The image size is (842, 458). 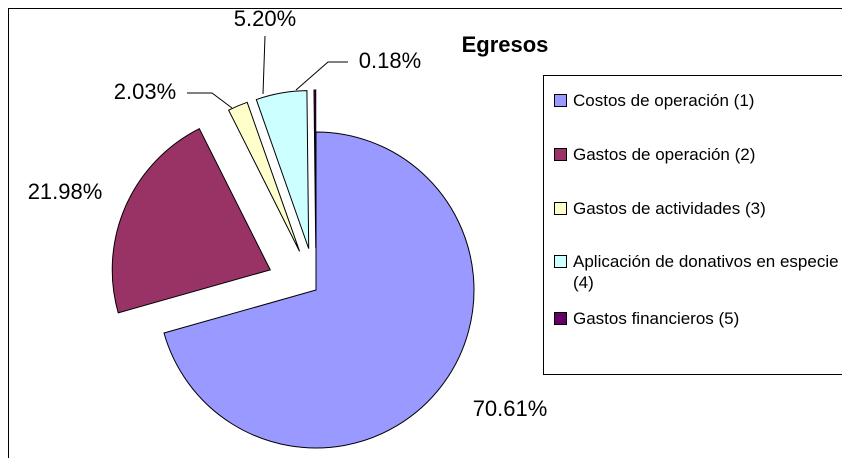 I want to click on legend-item: Aplicación de donativos en especie (4), so click(x=698, y=272).